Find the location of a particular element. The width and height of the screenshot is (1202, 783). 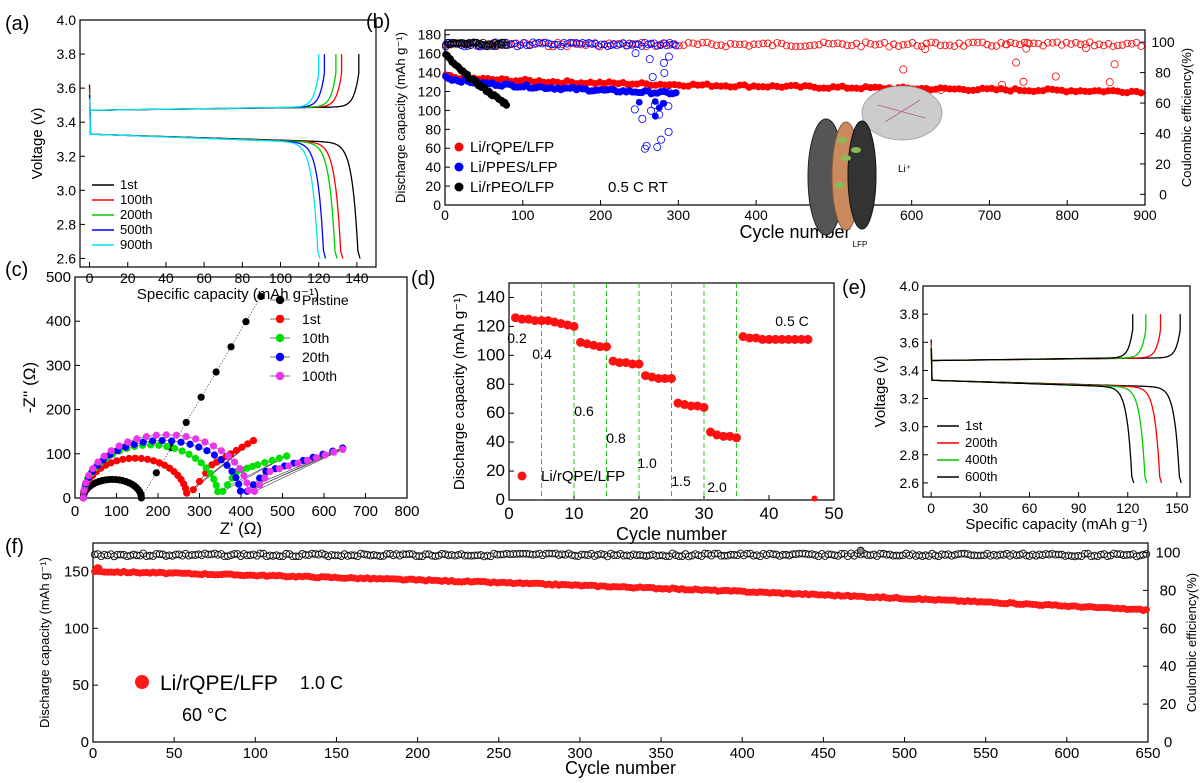

lfp-disc is located at coordinates (862, 175).